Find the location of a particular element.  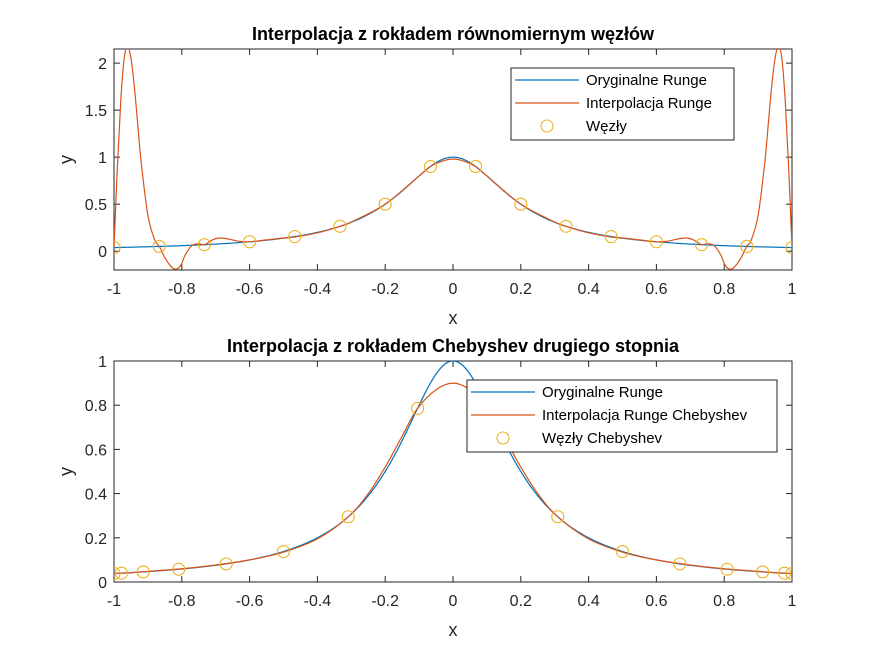

legend-entry-label: Węzły is located at coordinates (606, 126).